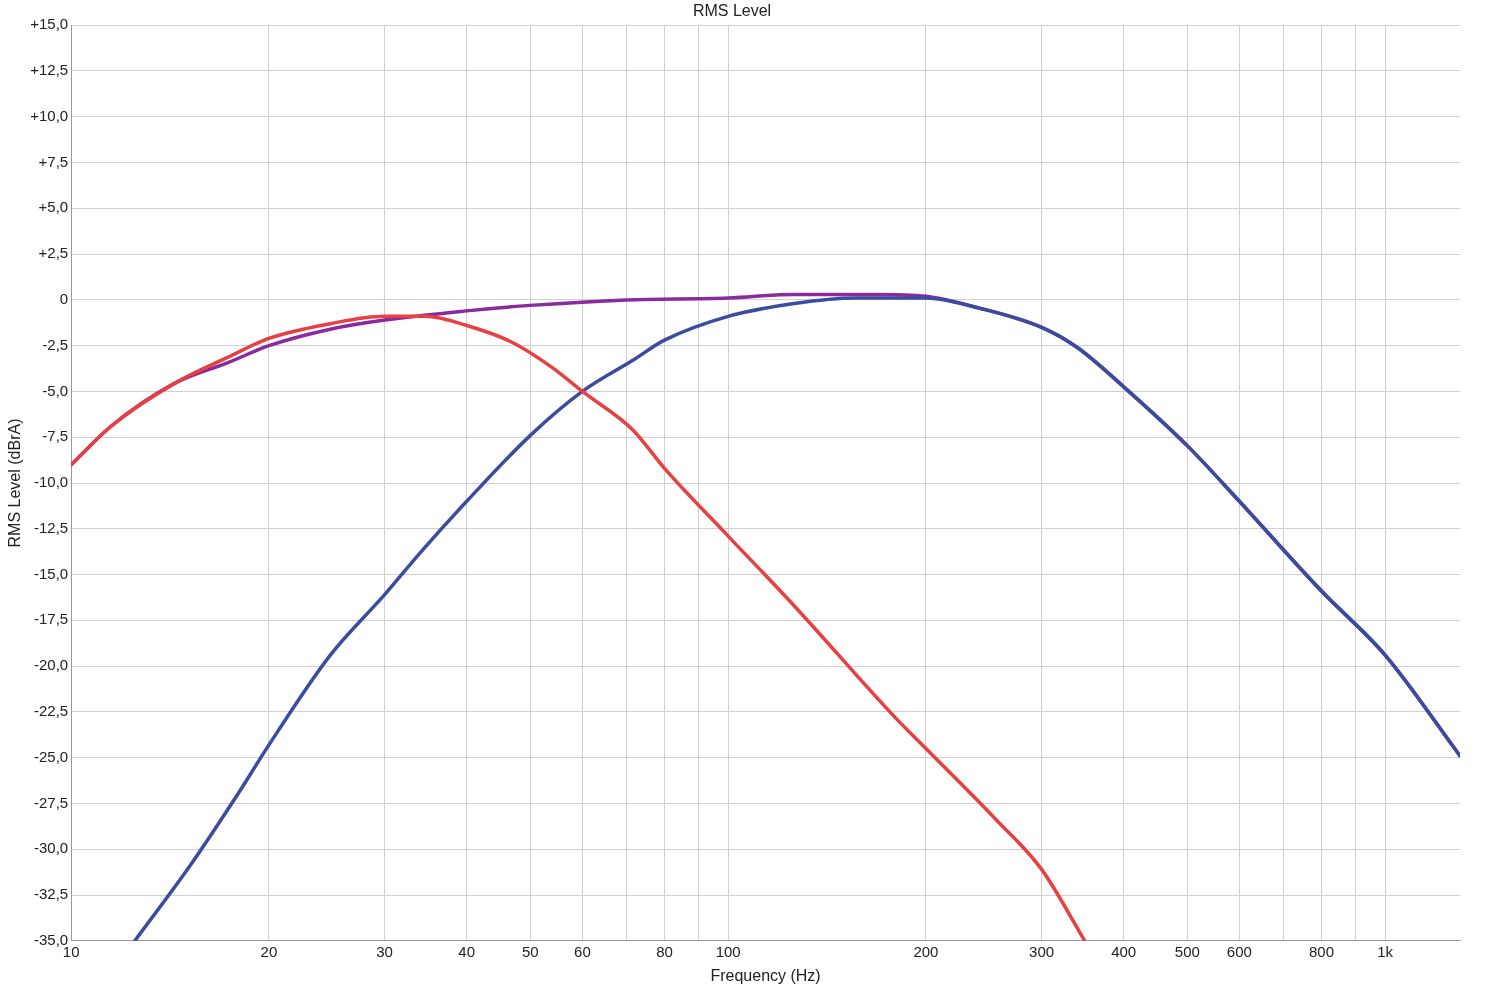 The image size is (1500, 992). I want to click on x-axis-title: Frequency (Hz), so click(765, 975).